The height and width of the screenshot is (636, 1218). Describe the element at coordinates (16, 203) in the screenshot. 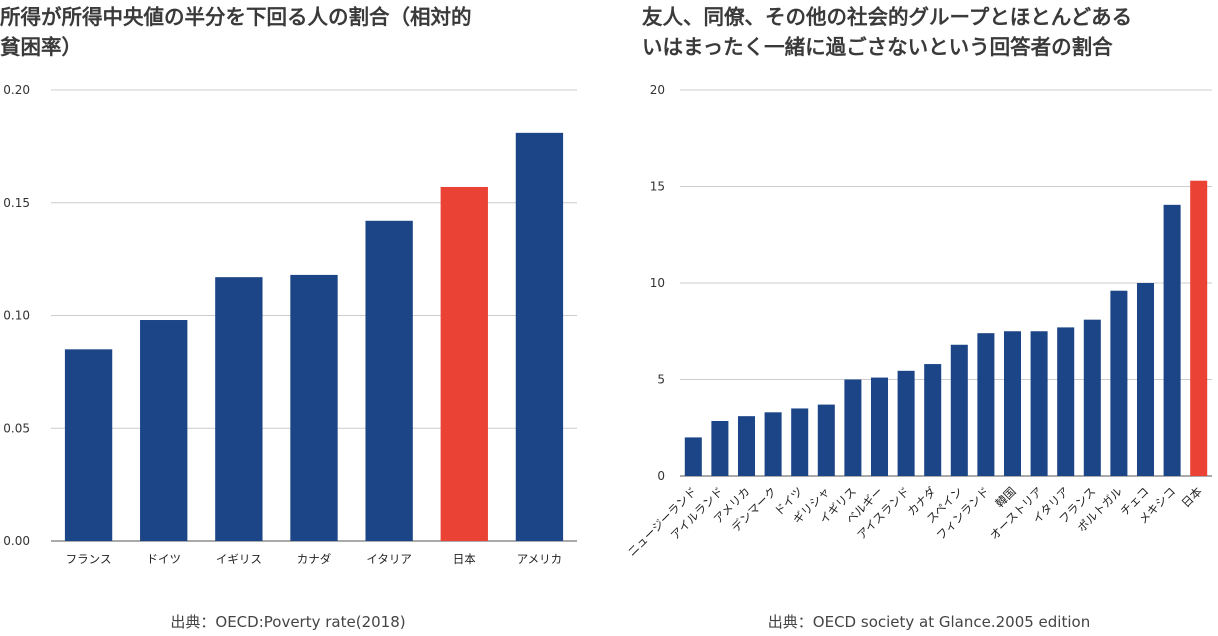

I see `y-tick-label: 0.15` at that location.